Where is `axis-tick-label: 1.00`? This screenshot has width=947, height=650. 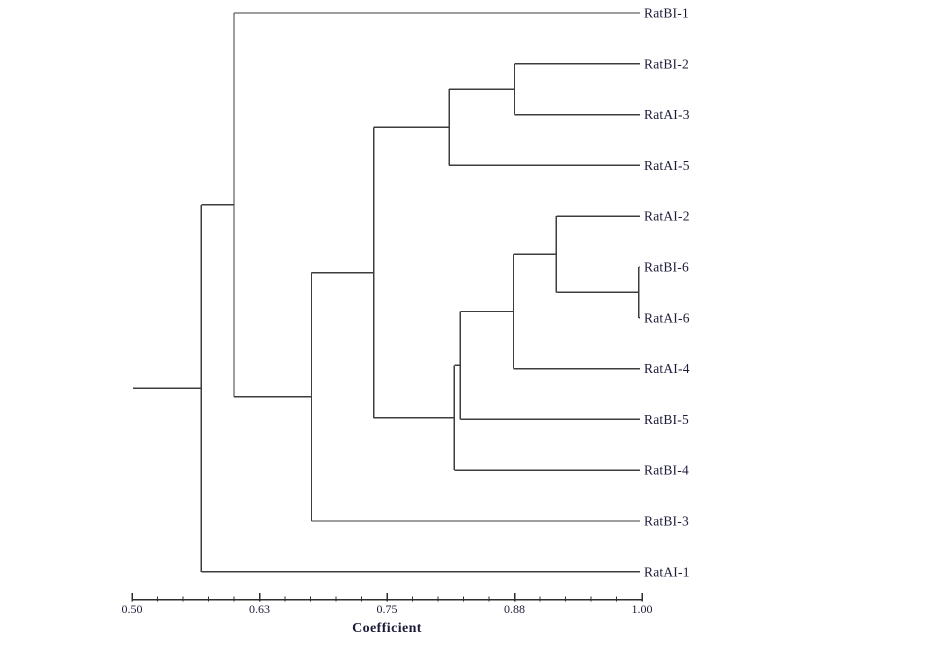 axis-tick-label: 1.00 is located at coordinates (642, 609).